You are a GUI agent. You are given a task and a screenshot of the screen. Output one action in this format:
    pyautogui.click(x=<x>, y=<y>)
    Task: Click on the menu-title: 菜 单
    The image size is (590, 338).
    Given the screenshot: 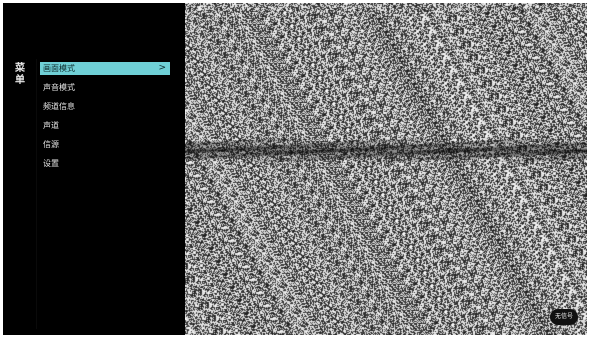 What is the action you would take?
    pyautogui.click(x=20, y=75)
    